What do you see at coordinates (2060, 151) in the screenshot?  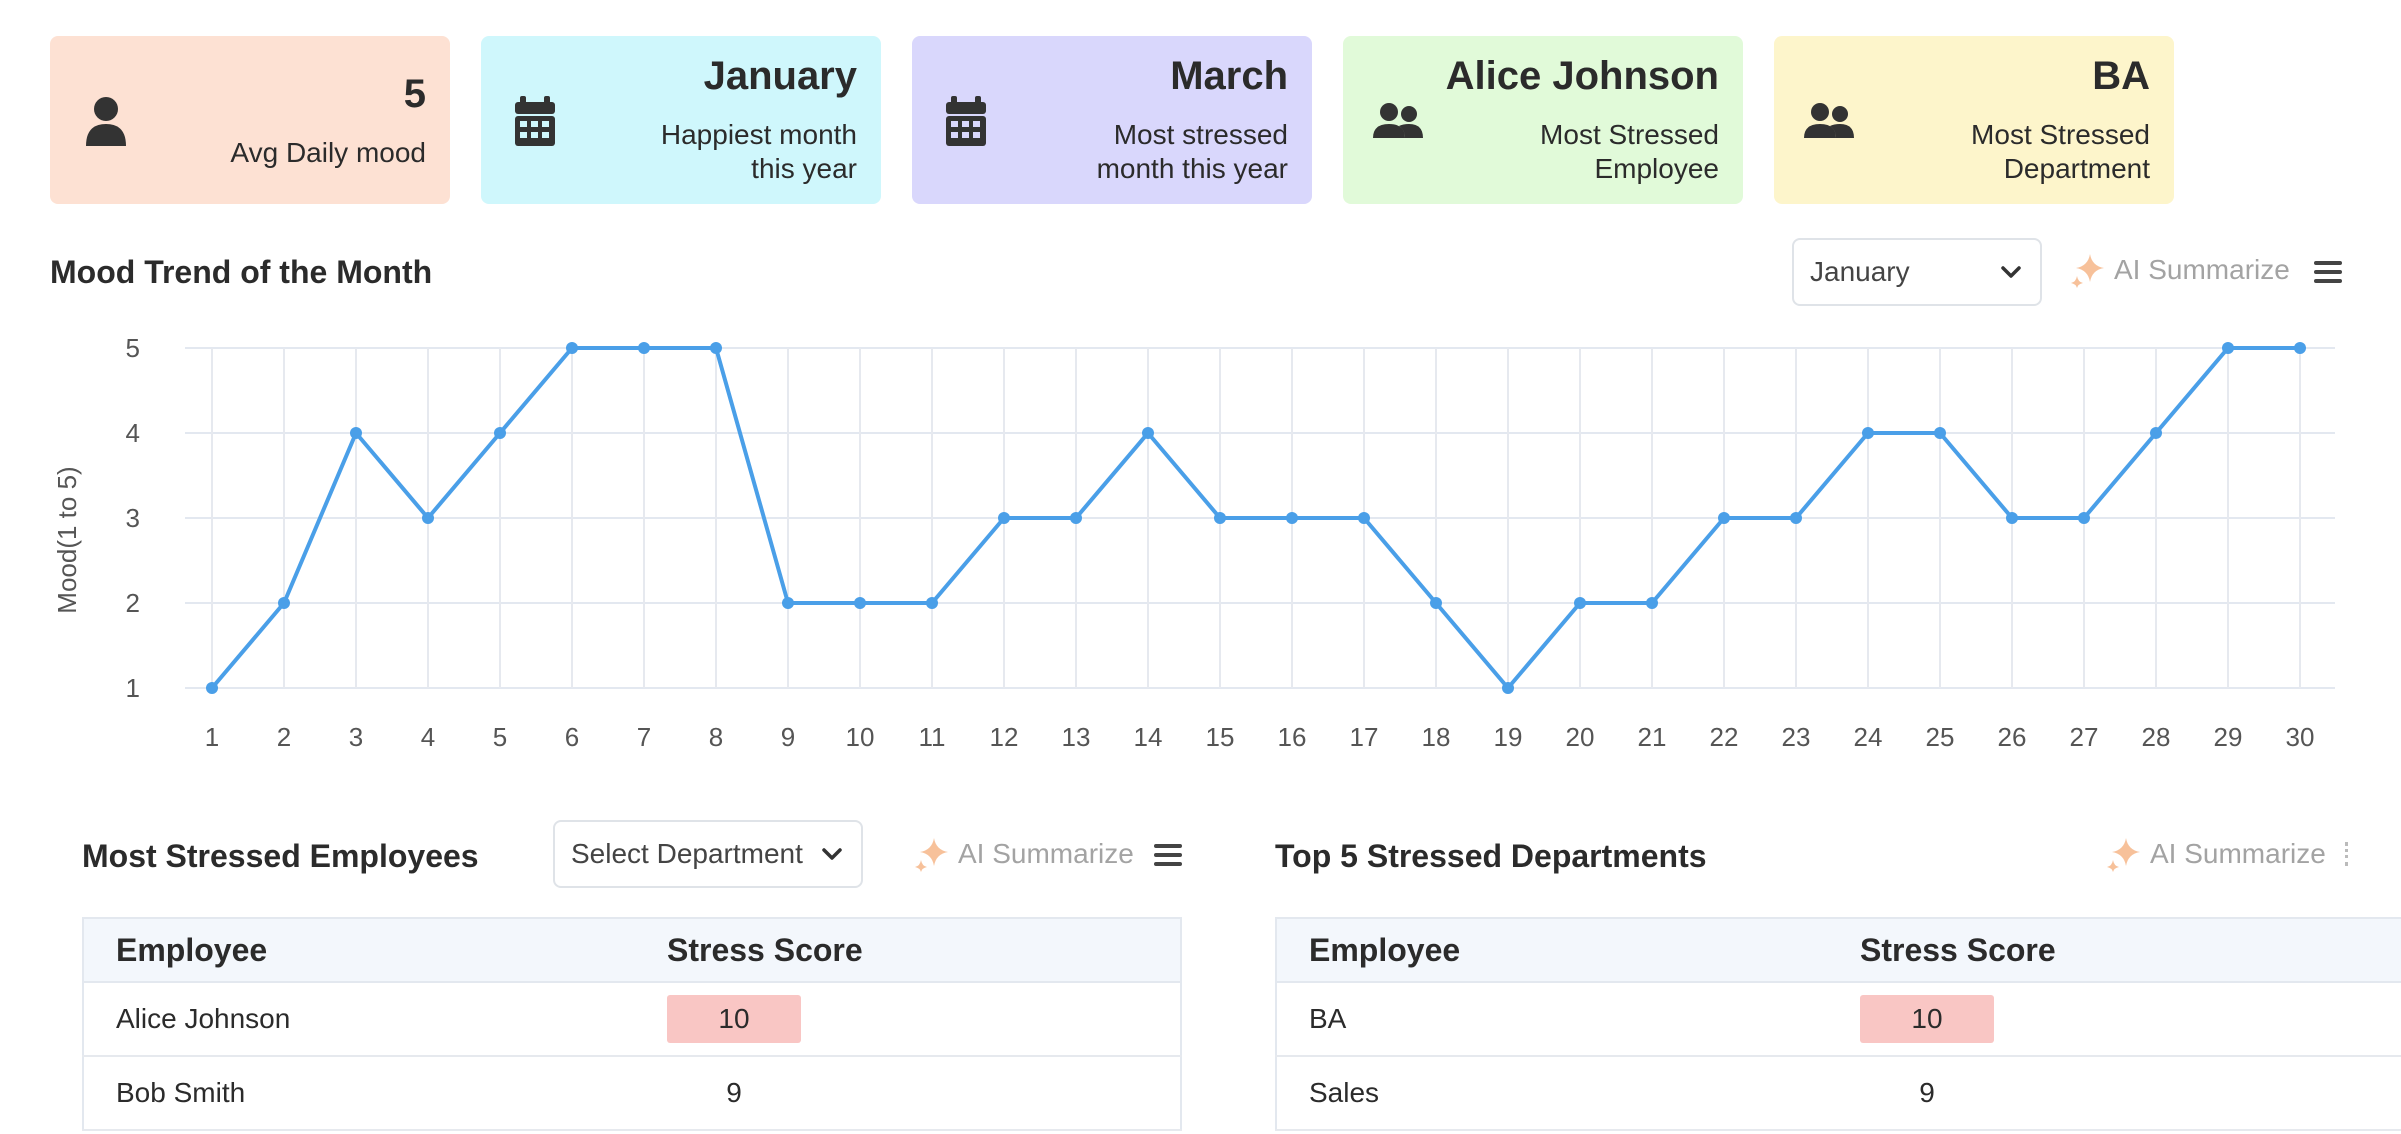 I see `card-subtitle: Most Stressed Department` at bounding box center [2060, 151].